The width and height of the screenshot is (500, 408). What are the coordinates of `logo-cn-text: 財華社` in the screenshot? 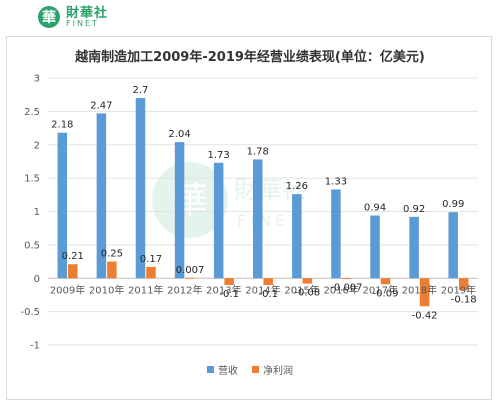 It's located at (87, 13).